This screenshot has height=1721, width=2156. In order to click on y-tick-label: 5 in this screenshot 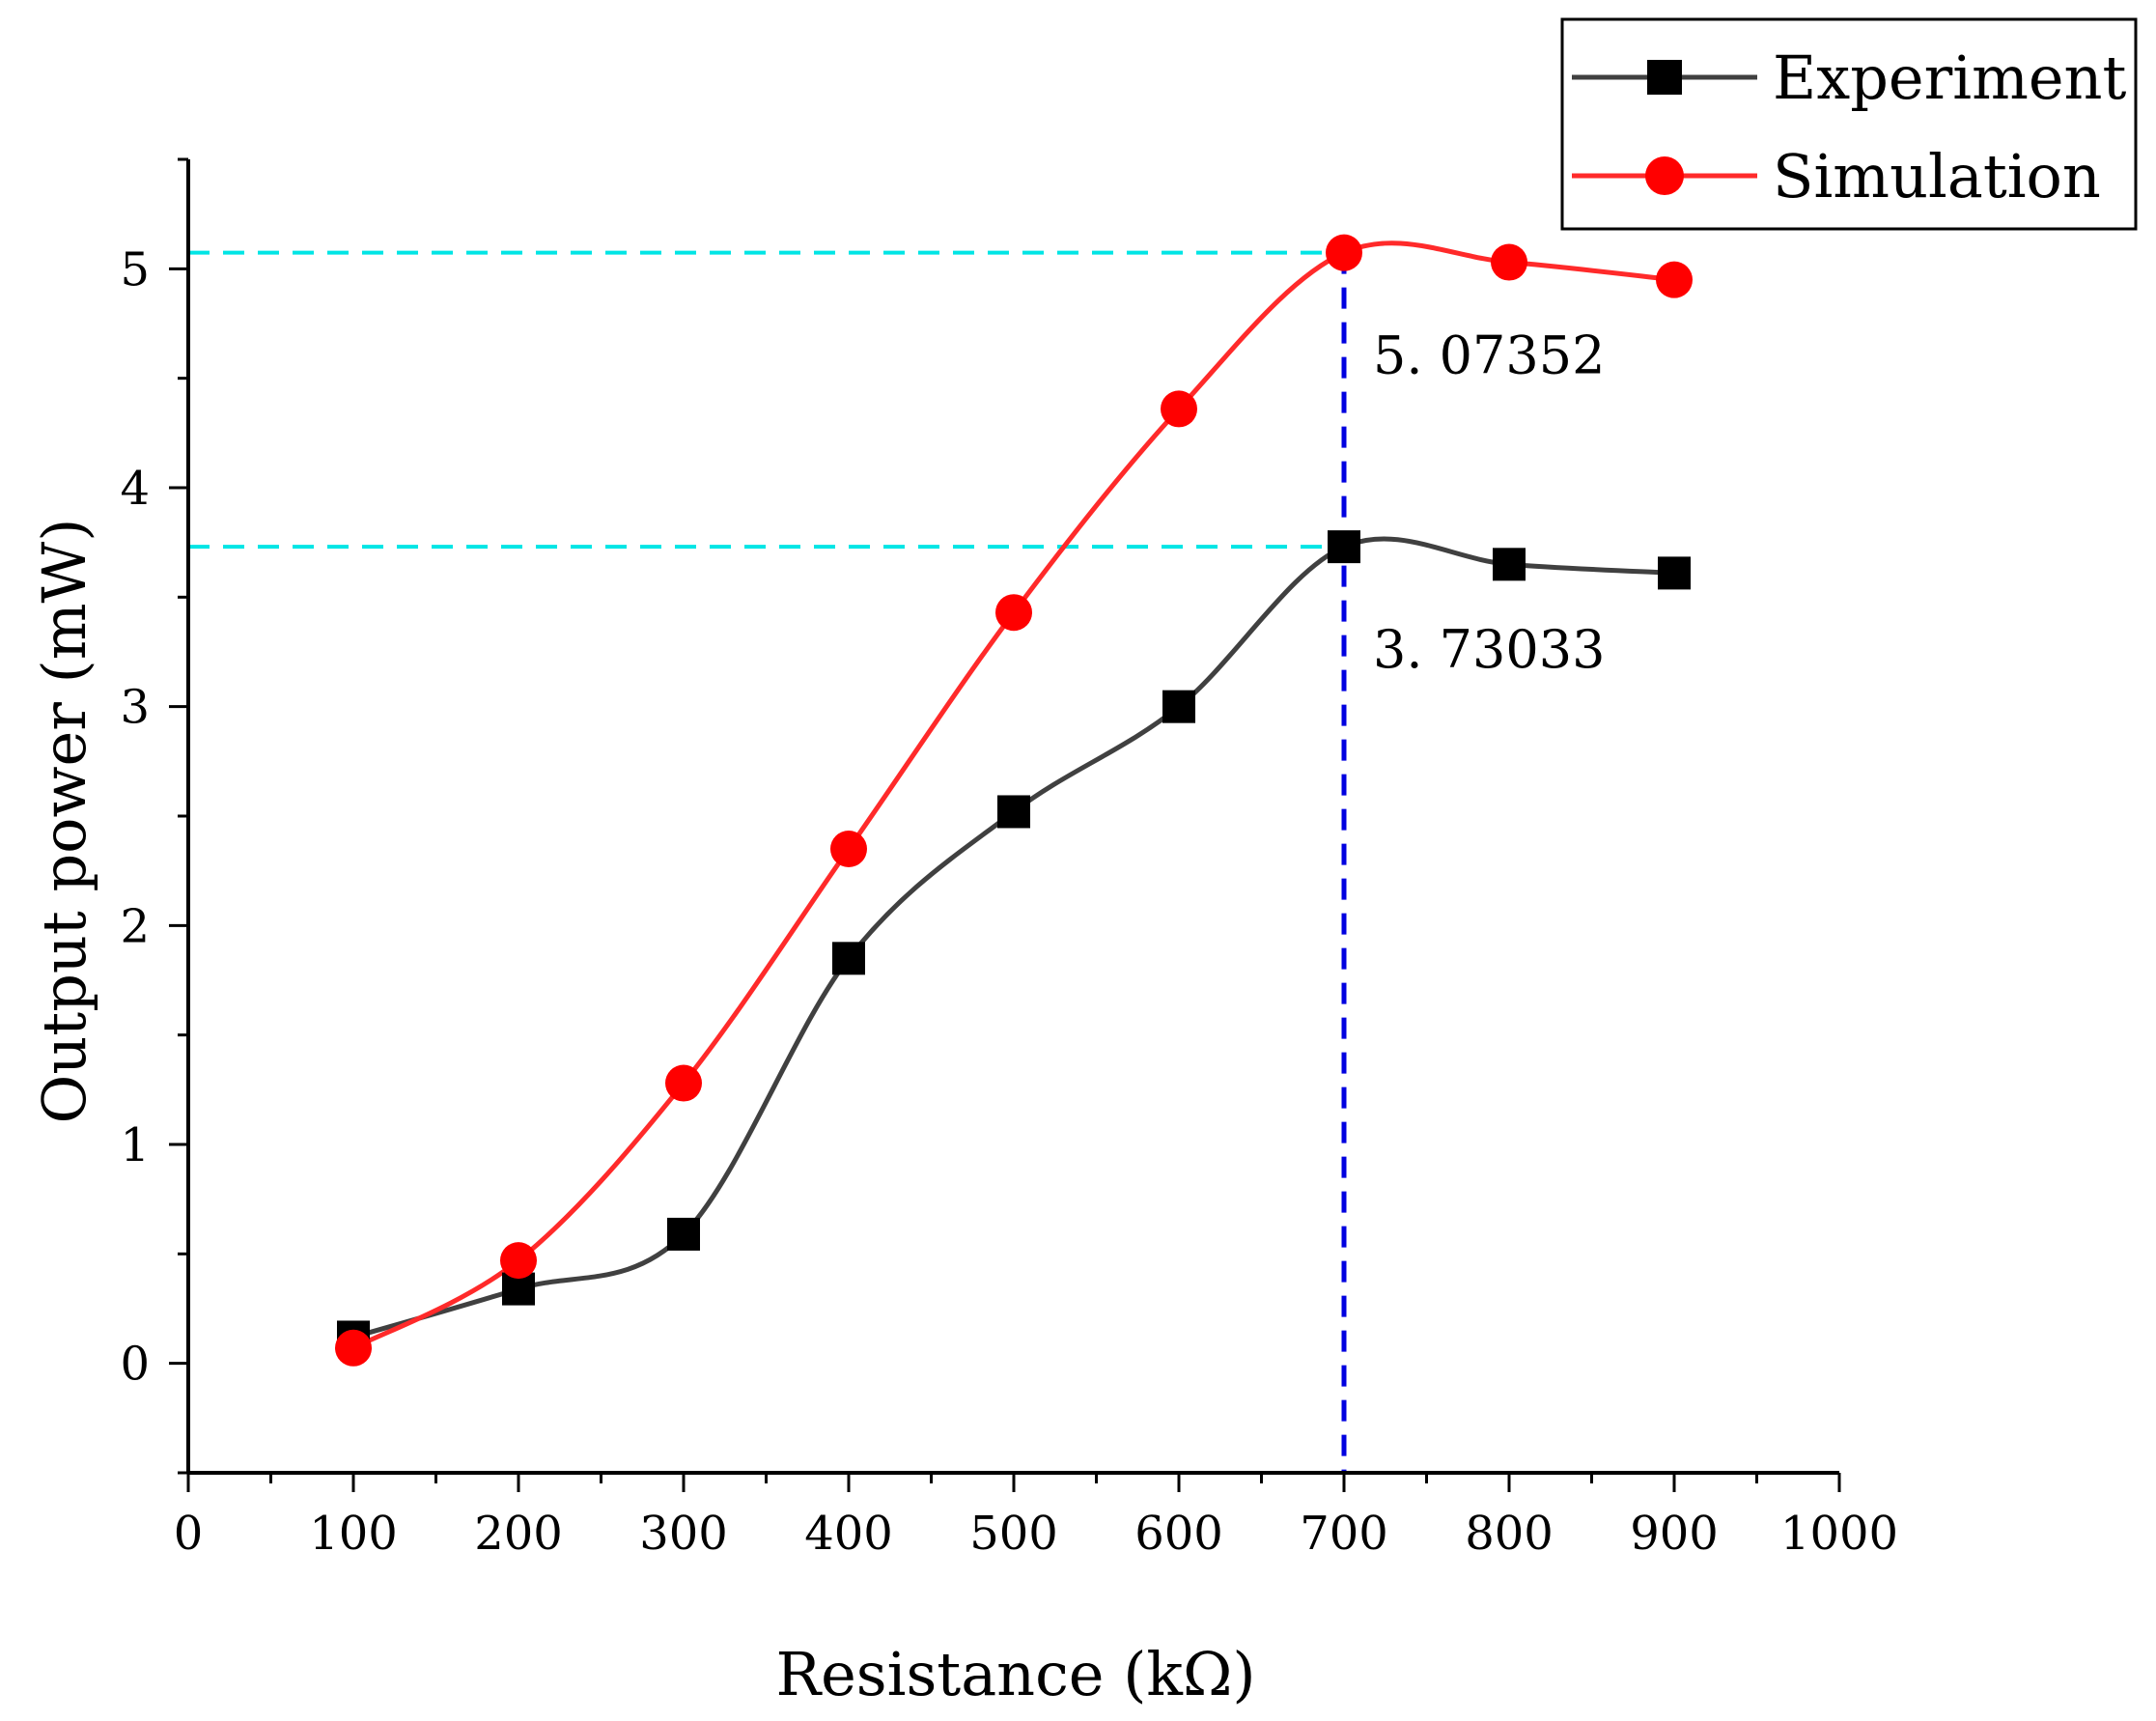, I will do `click(135, 269)`.